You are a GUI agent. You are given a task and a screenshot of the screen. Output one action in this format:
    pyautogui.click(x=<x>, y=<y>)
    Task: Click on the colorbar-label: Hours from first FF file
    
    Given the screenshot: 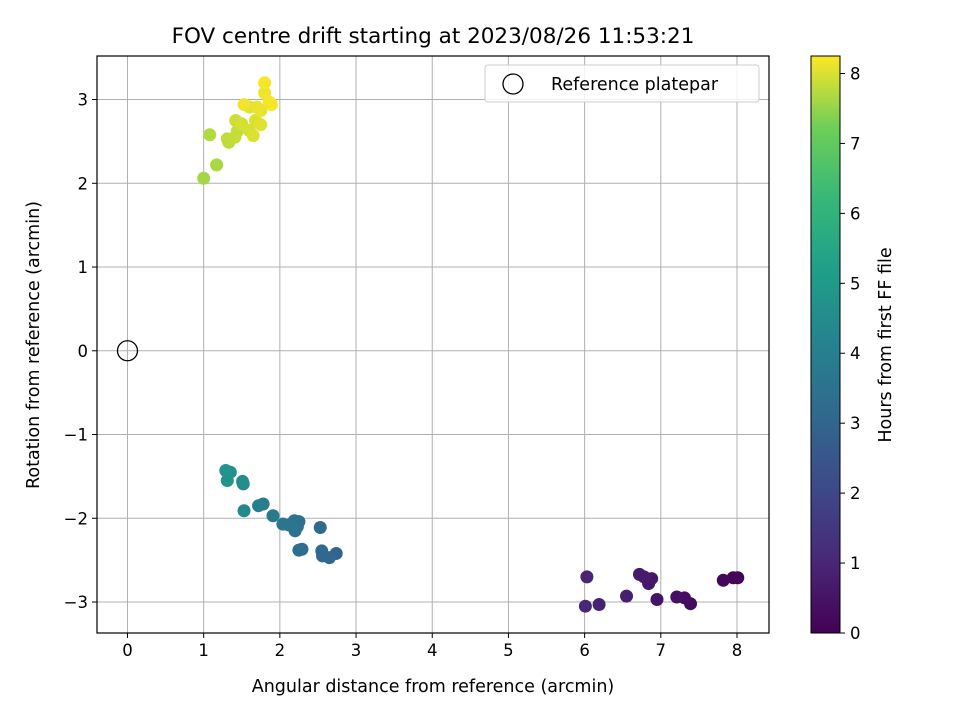 What is the action you would take?
    pyautogui.click(x=886, y=344)
    